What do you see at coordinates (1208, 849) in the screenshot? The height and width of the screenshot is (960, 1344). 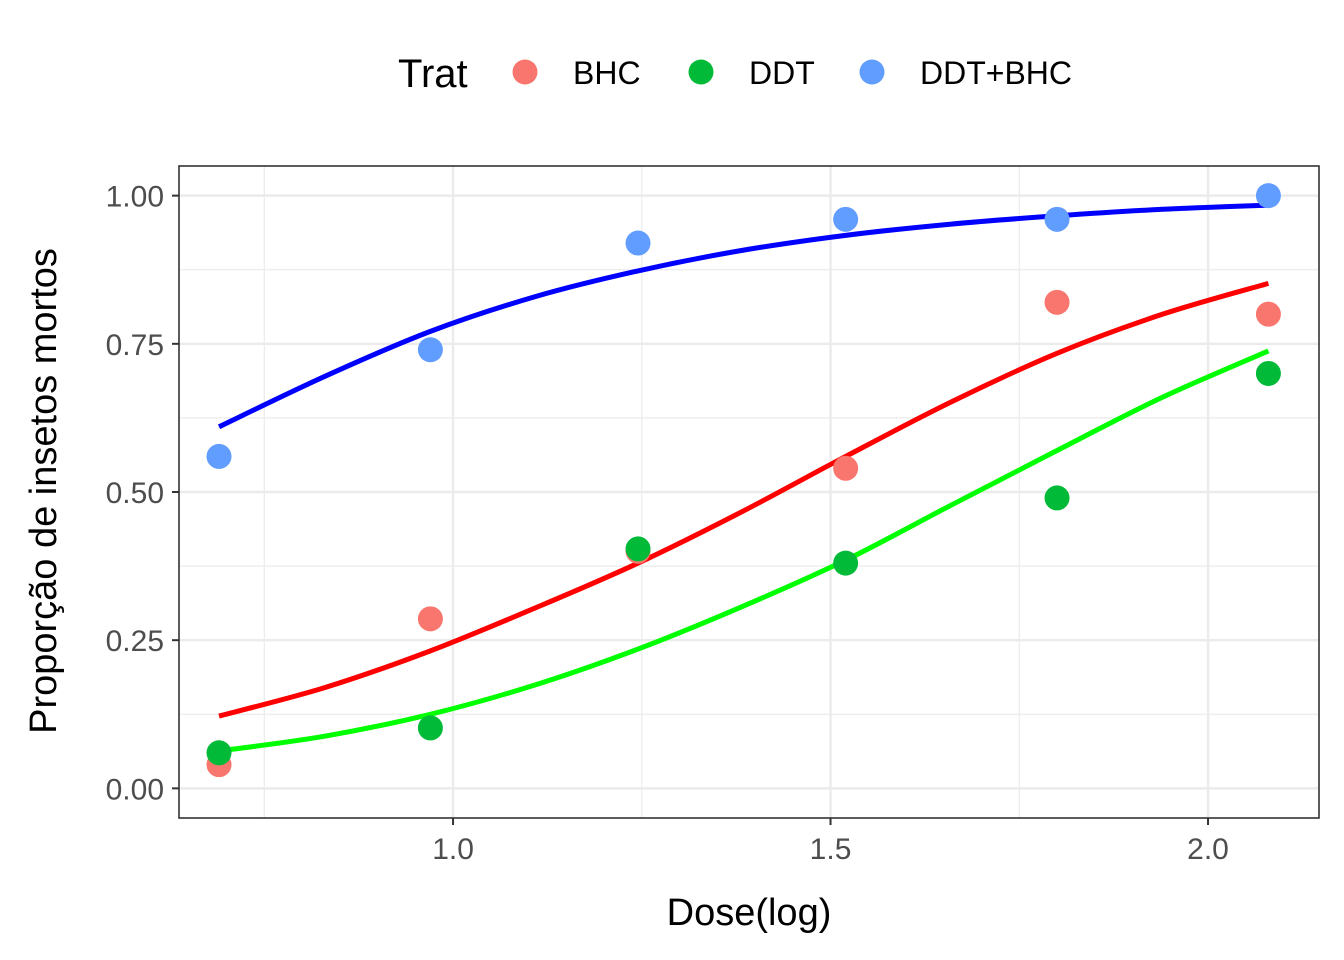 I see `x-tick-label: 2.0` at bounding box center [1208, 849].